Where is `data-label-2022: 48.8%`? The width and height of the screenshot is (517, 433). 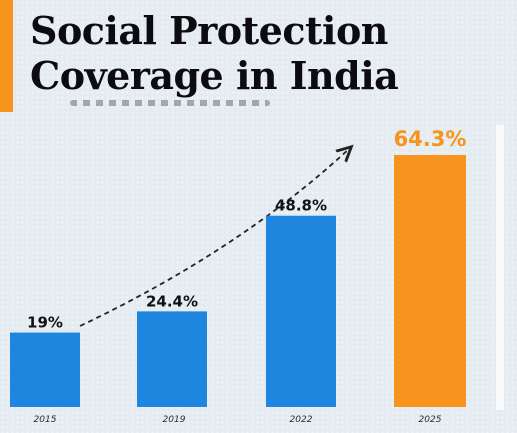
data-label-2022: 48.8% is located at coordinates (301, 206).